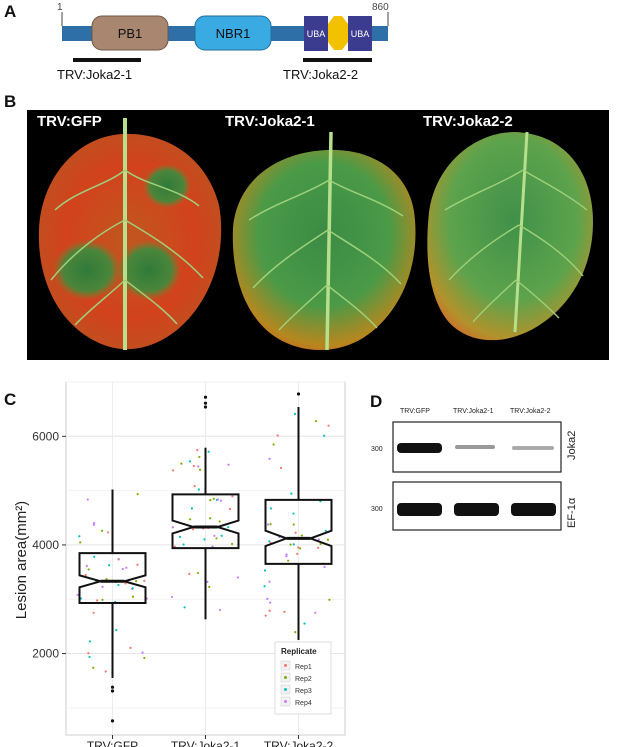 The image size is (617, 747). What do you see at coordinates (376, 401) in the screenshot?
I see `panel-d-letter: D` at bounding box center [376, 401].